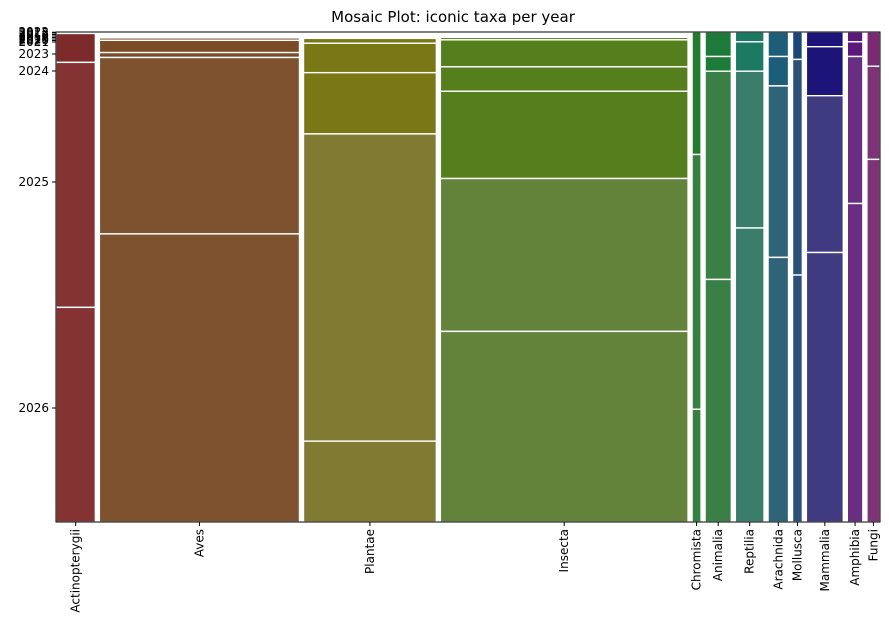 This screenshot has width=889, height=640. What do you see at coordinates (778, 389) in the screenshot?
I see `tile-arachnida-2026` at bounding box center [778, 389].